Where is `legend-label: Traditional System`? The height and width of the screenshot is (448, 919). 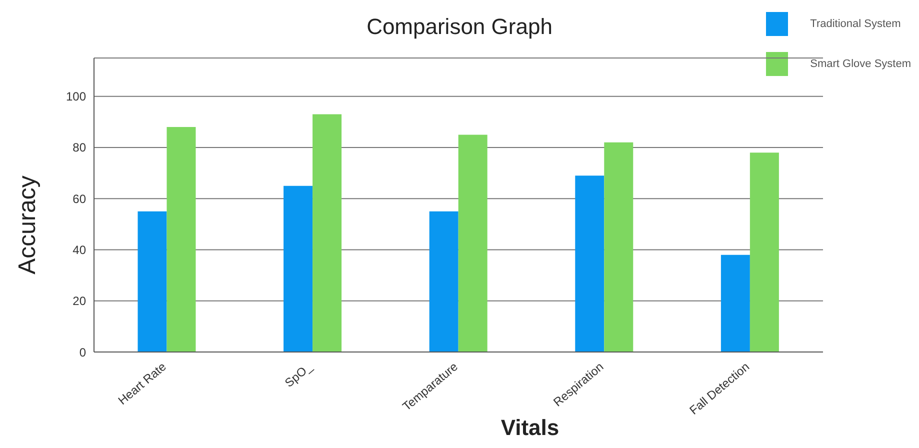
legend-label: Traditional System is located at coordinates (855, 24).